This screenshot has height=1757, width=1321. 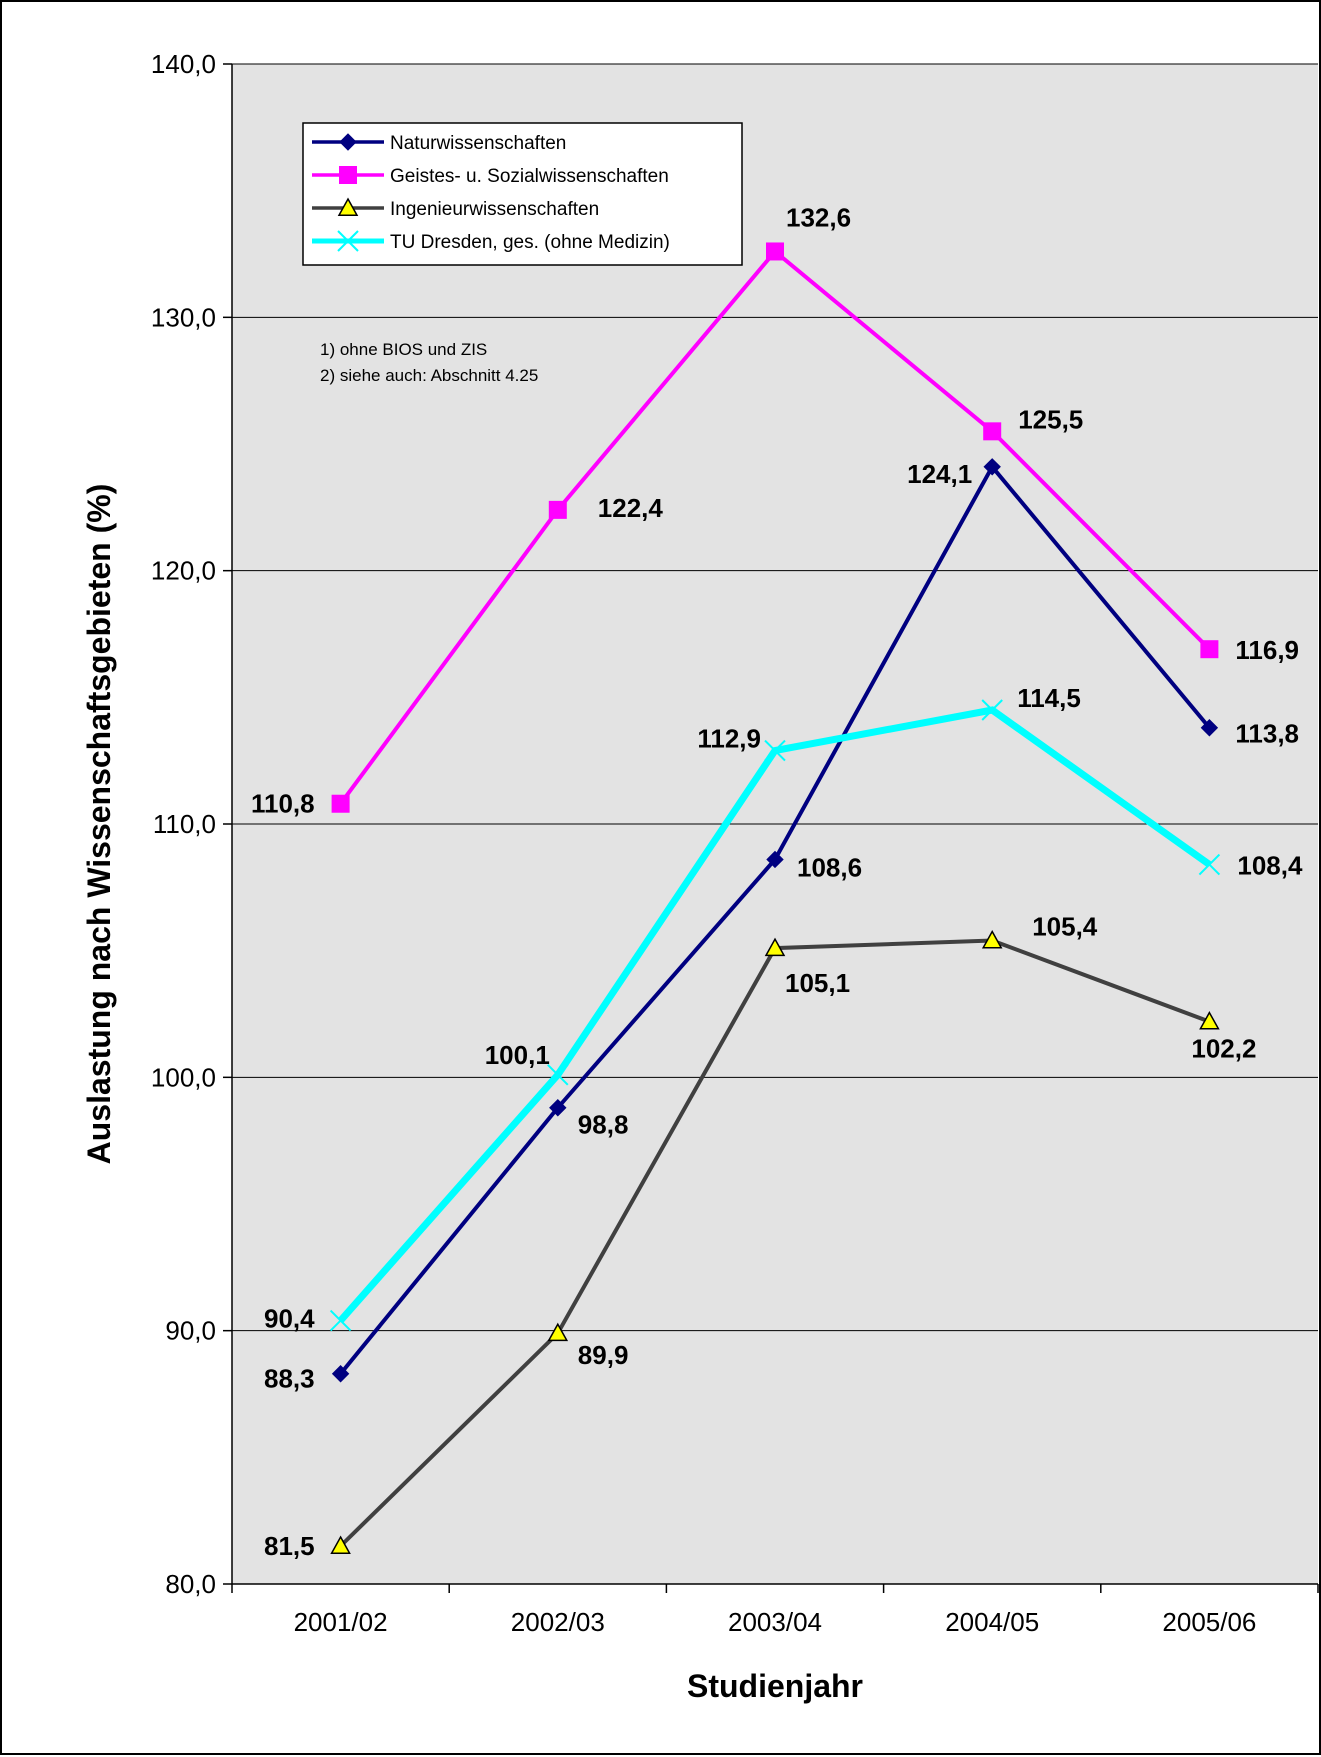 What do you see at coordinates (1065, 927) in the screenshot?
I see `data-label: 105,4` at bounding box center [1065, 927].